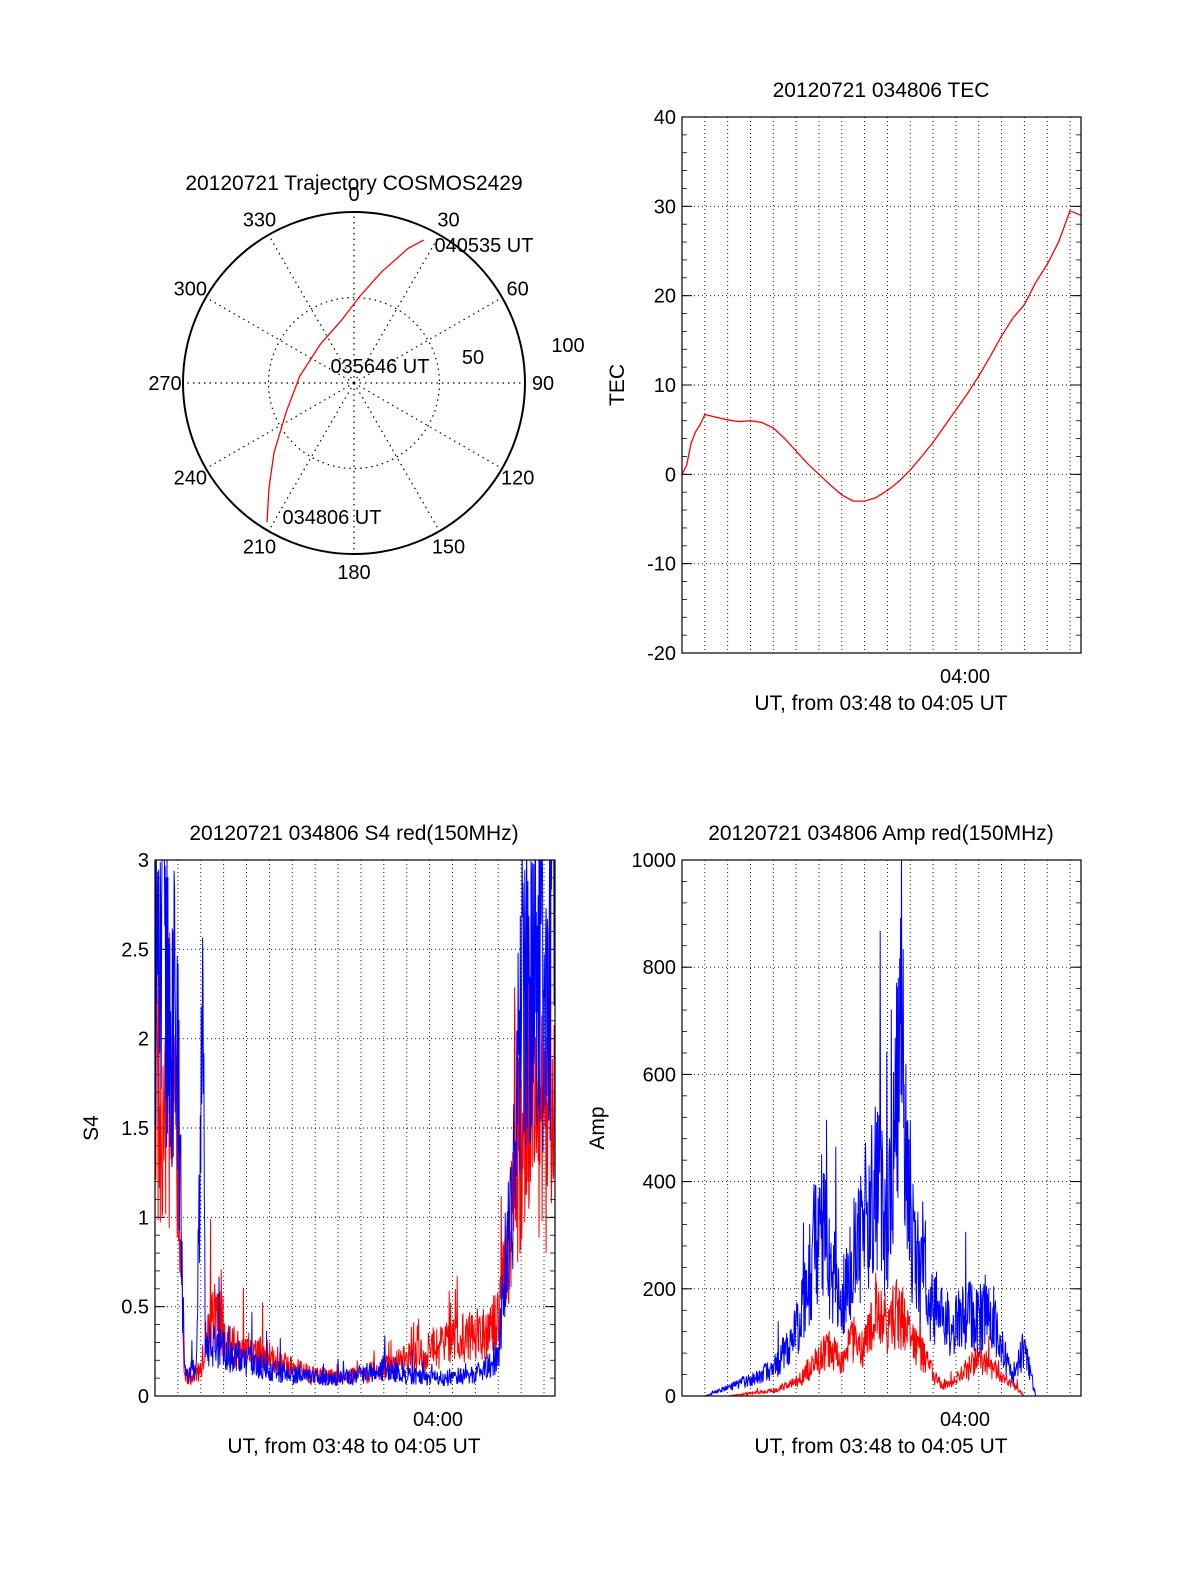  What do you see at coordinates (438, 1420) in the screenshot?
I see `s4-x-tick-0400: 04:00` at bounding box center [438, 1420].